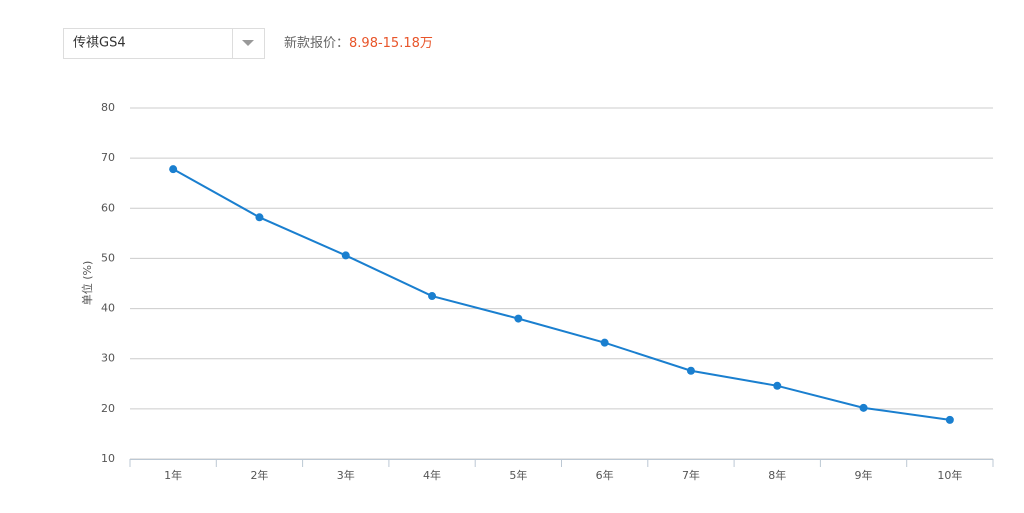 The height and width of the screenshot is (513, 1024). What do you see at coordinates (864, 475) in the screenshot?
I see `x-tick-label: 9年` at bounding box center [864, 475].